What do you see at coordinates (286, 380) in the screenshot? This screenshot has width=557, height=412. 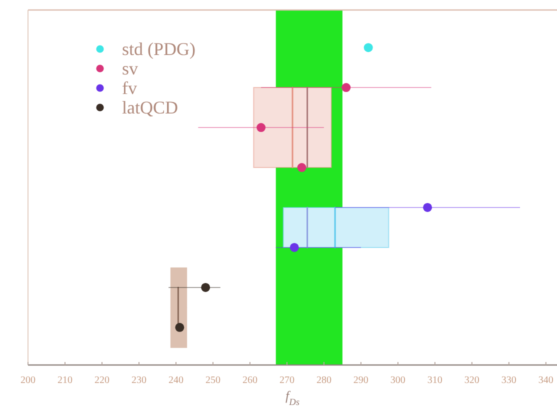 I see `x-tick-label: 270` at bounding box center [286, 380].